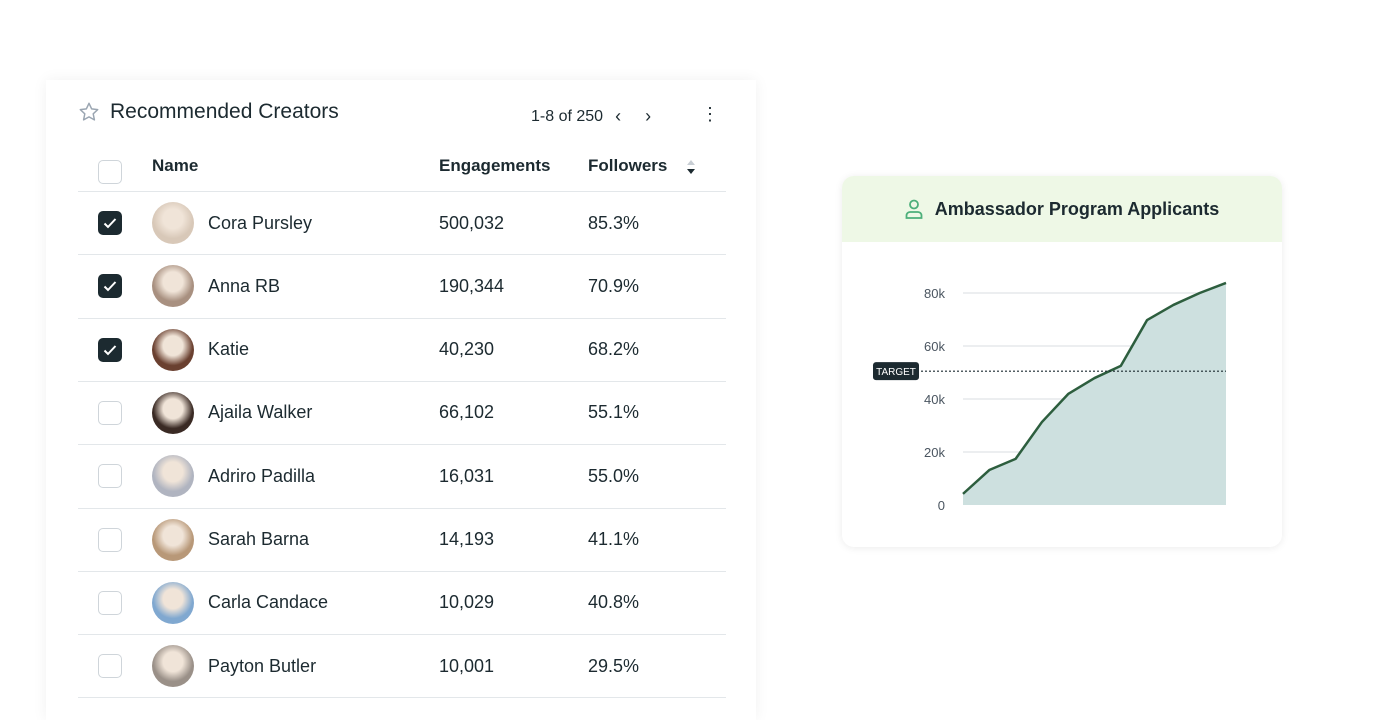 This screenshot has width=1374, height=720. Describe the element at coordinates (941, 505) in the screenshot. I see `y-tick-label: 0` at that location.